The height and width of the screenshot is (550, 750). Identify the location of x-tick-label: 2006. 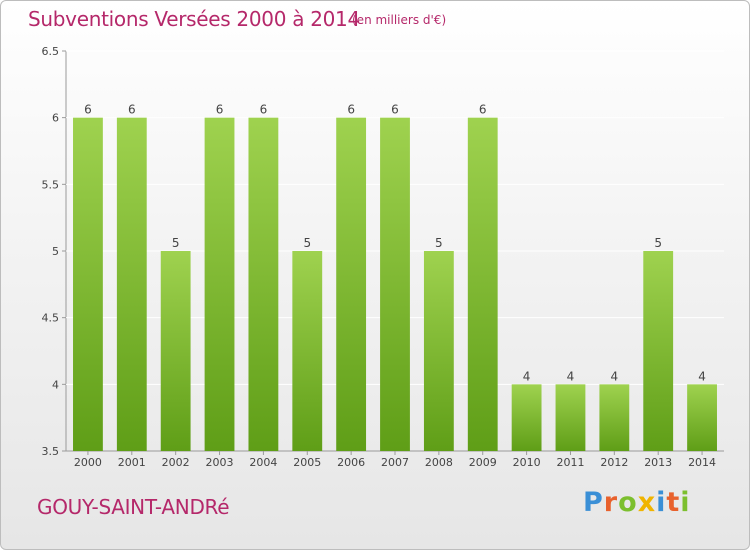
(351, 462).